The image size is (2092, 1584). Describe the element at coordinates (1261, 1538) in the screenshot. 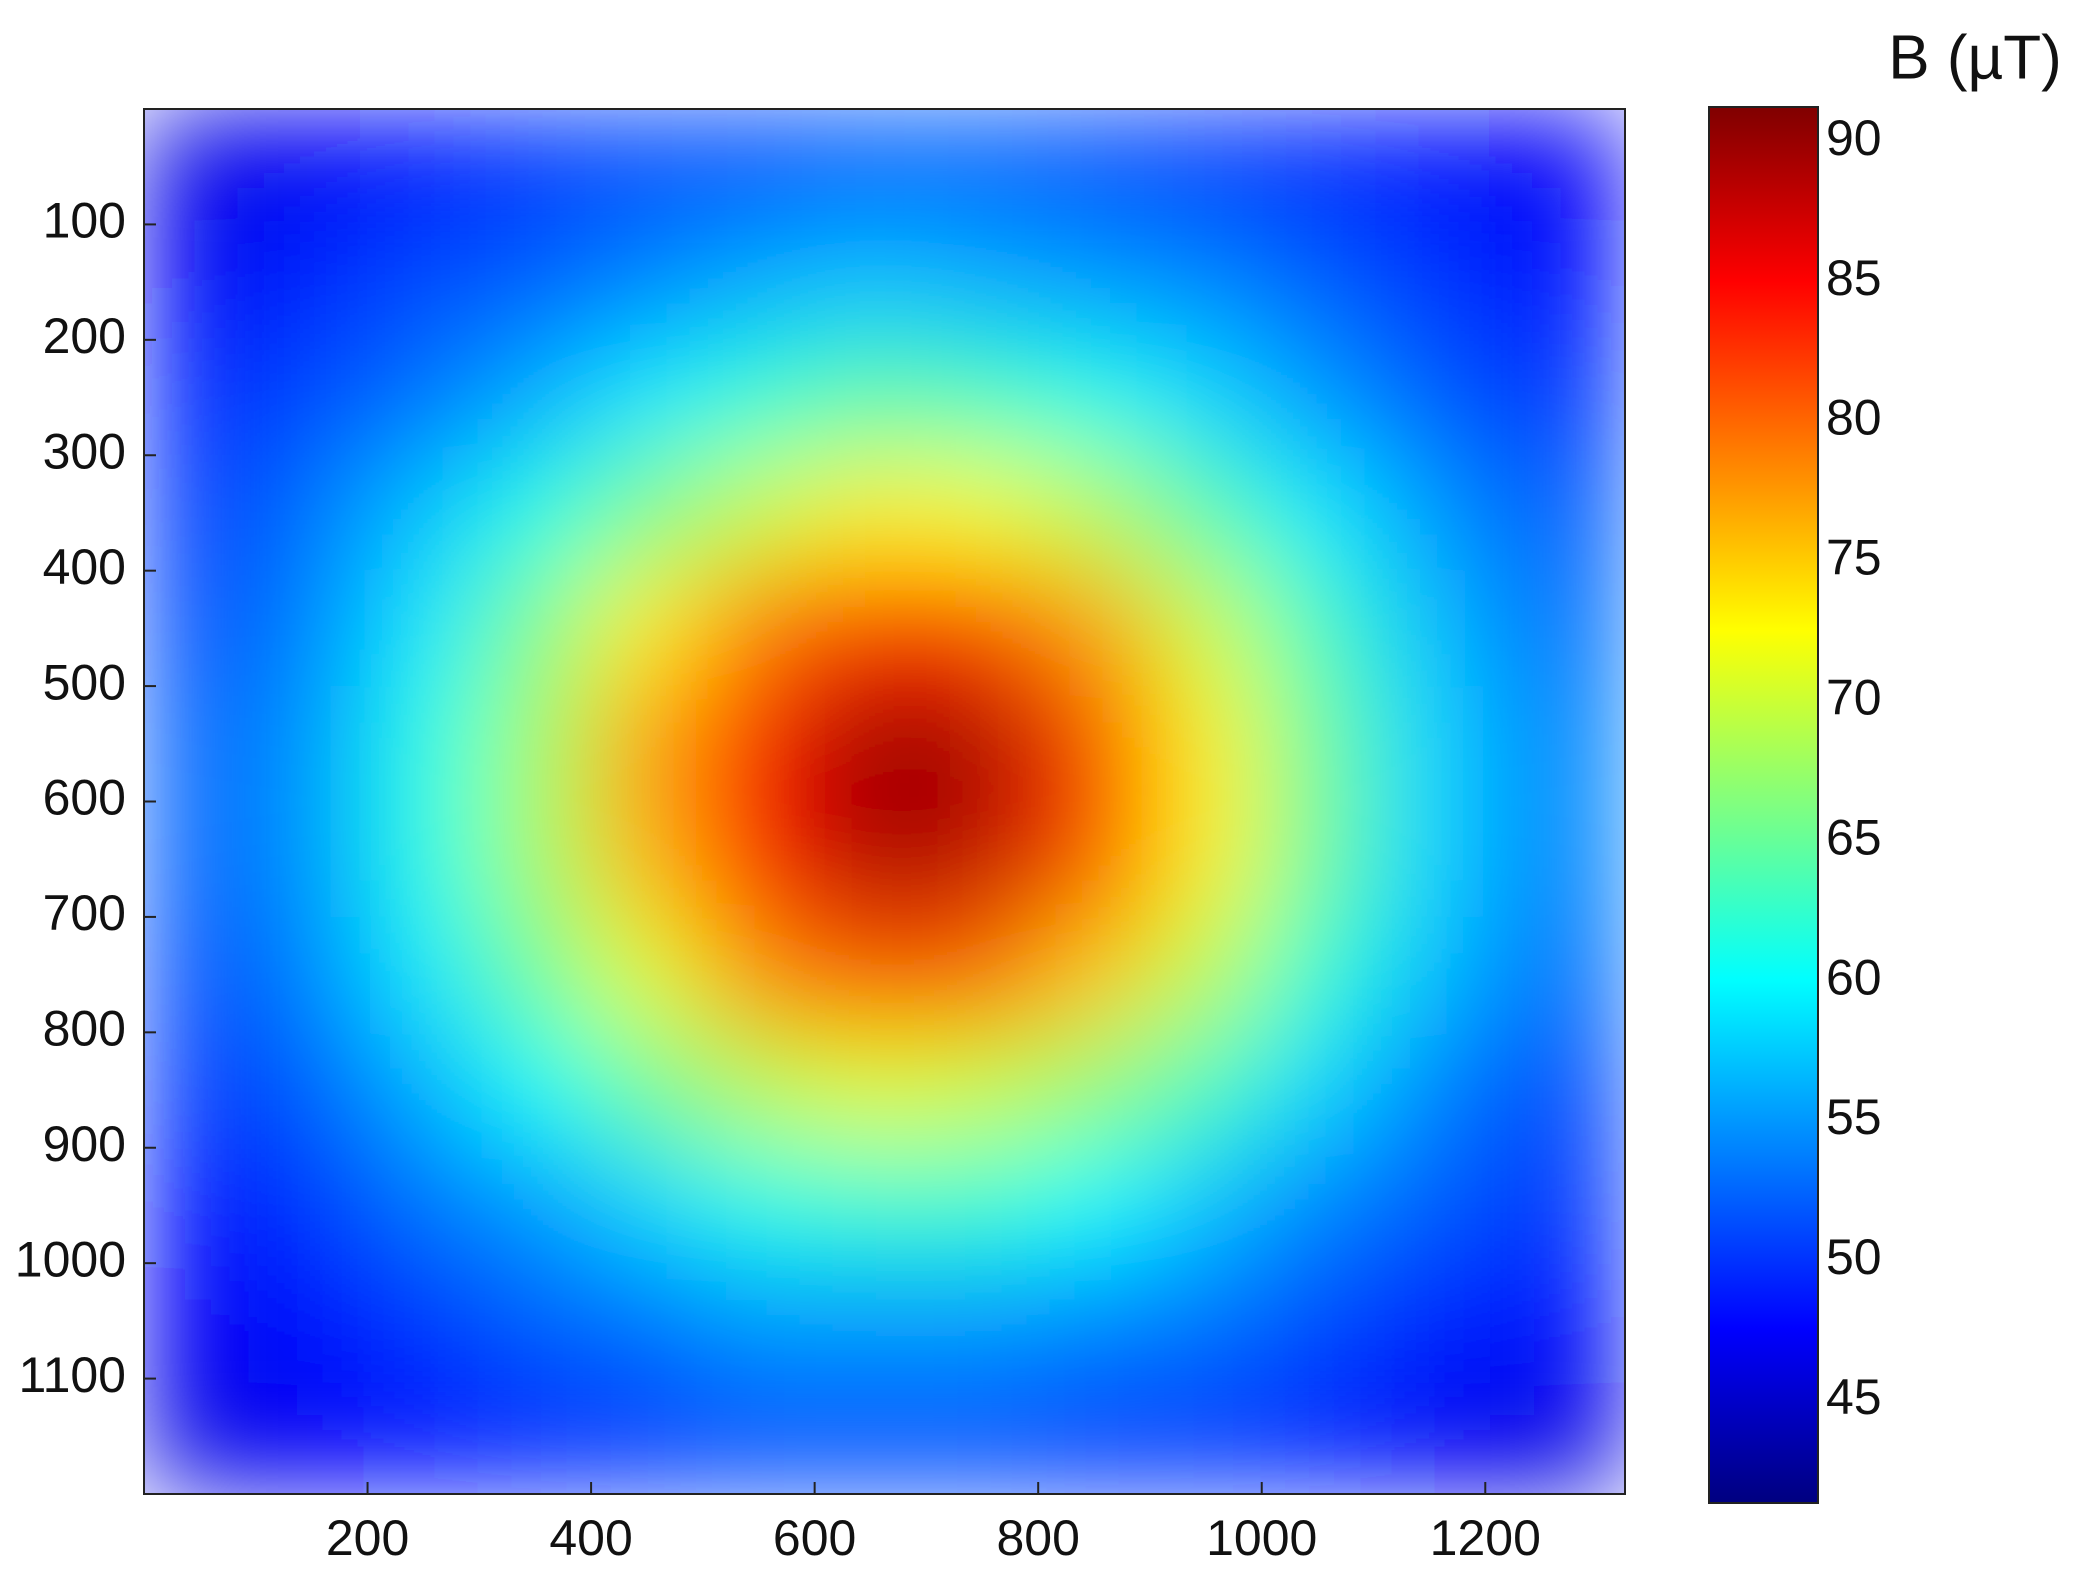

I see `x-tick-label: 1000` at that location.